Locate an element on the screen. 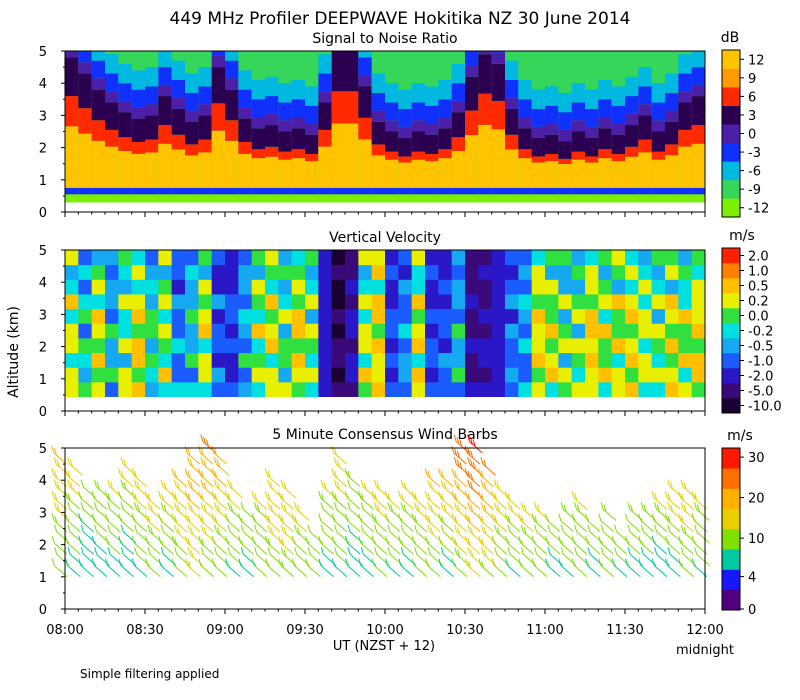  y-tick-label: 0 is located at coordinates (43, 213).